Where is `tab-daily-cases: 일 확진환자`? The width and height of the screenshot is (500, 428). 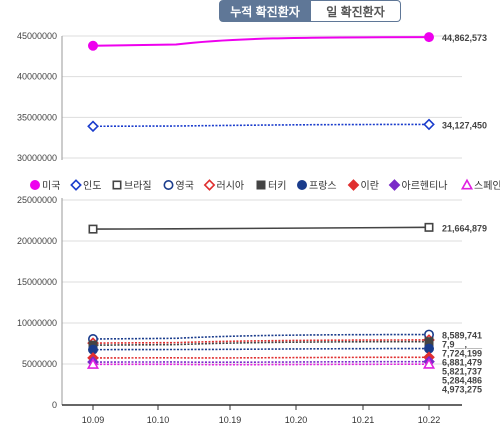
tab-daily-cases: 일 확진환자 is located at coordinates (356, 11).